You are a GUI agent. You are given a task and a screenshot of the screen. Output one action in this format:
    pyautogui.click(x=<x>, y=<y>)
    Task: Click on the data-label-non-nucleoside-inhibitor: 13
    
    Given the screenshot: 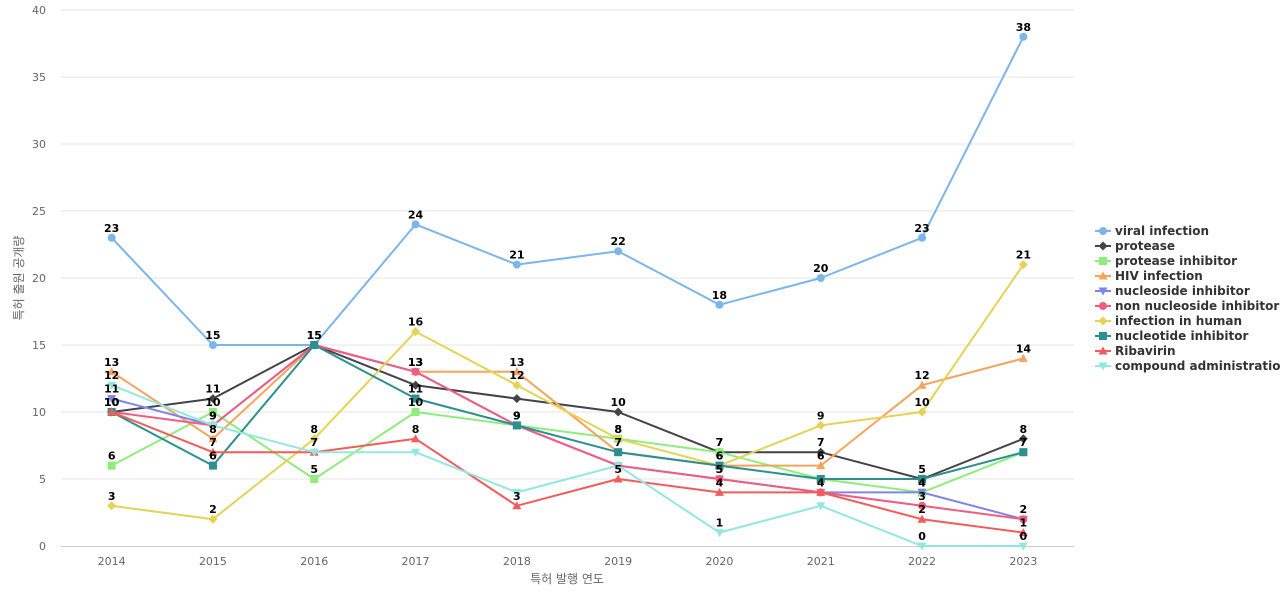 What is the action you would take?
    pyautogui.click(x=415, y=362)
    